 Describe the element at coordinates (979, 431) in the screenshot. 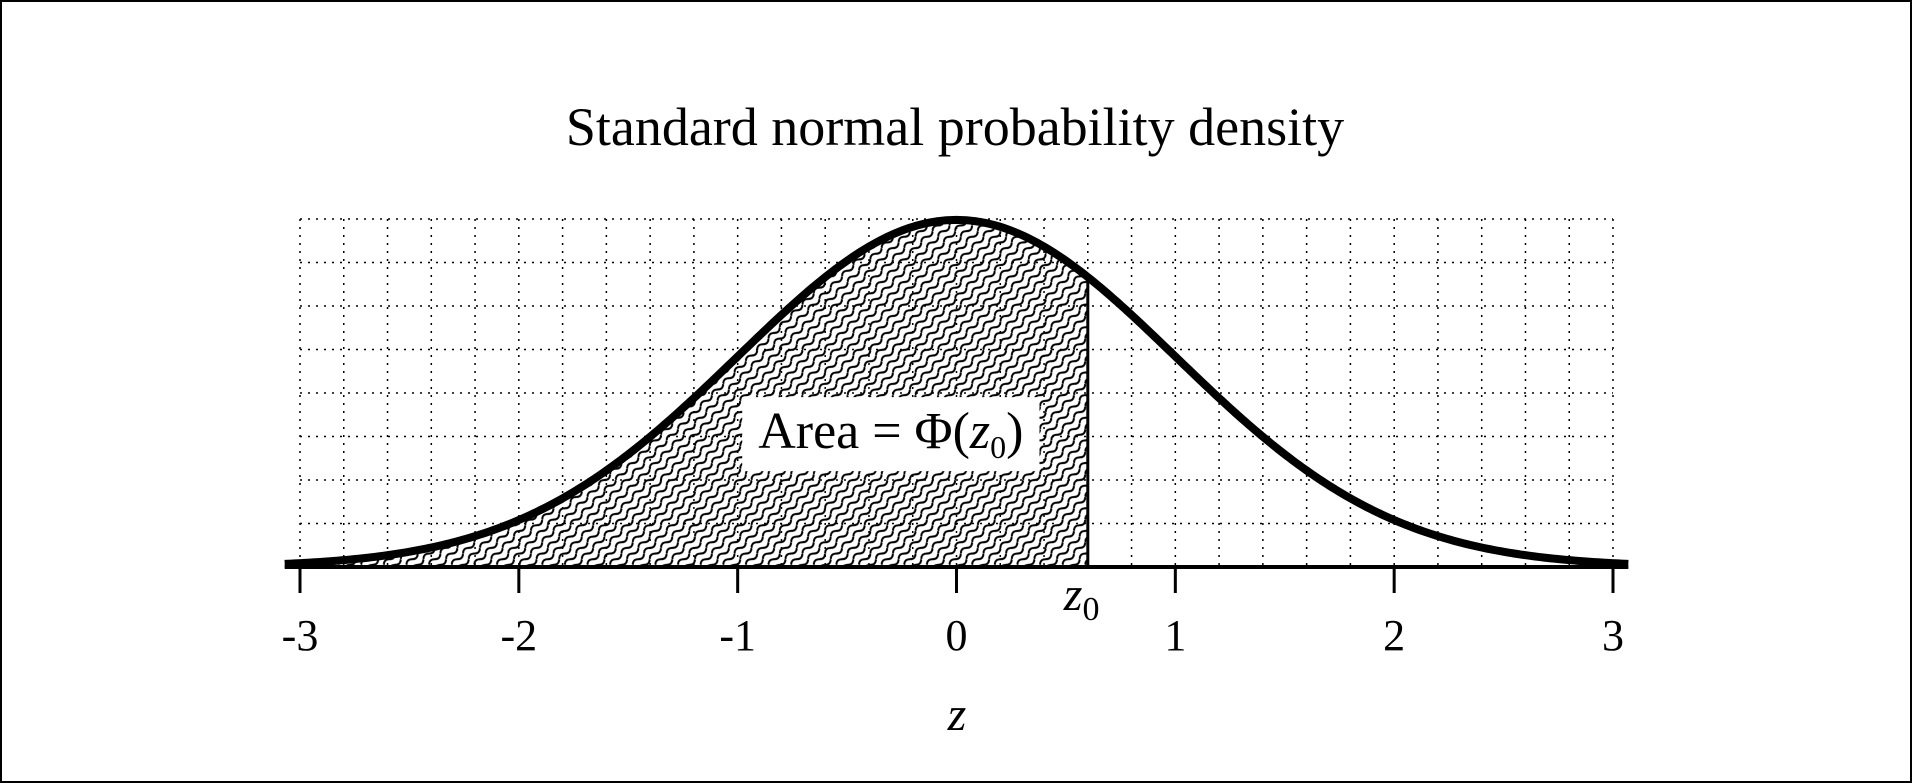

I see `annotation-var: z` at that location.